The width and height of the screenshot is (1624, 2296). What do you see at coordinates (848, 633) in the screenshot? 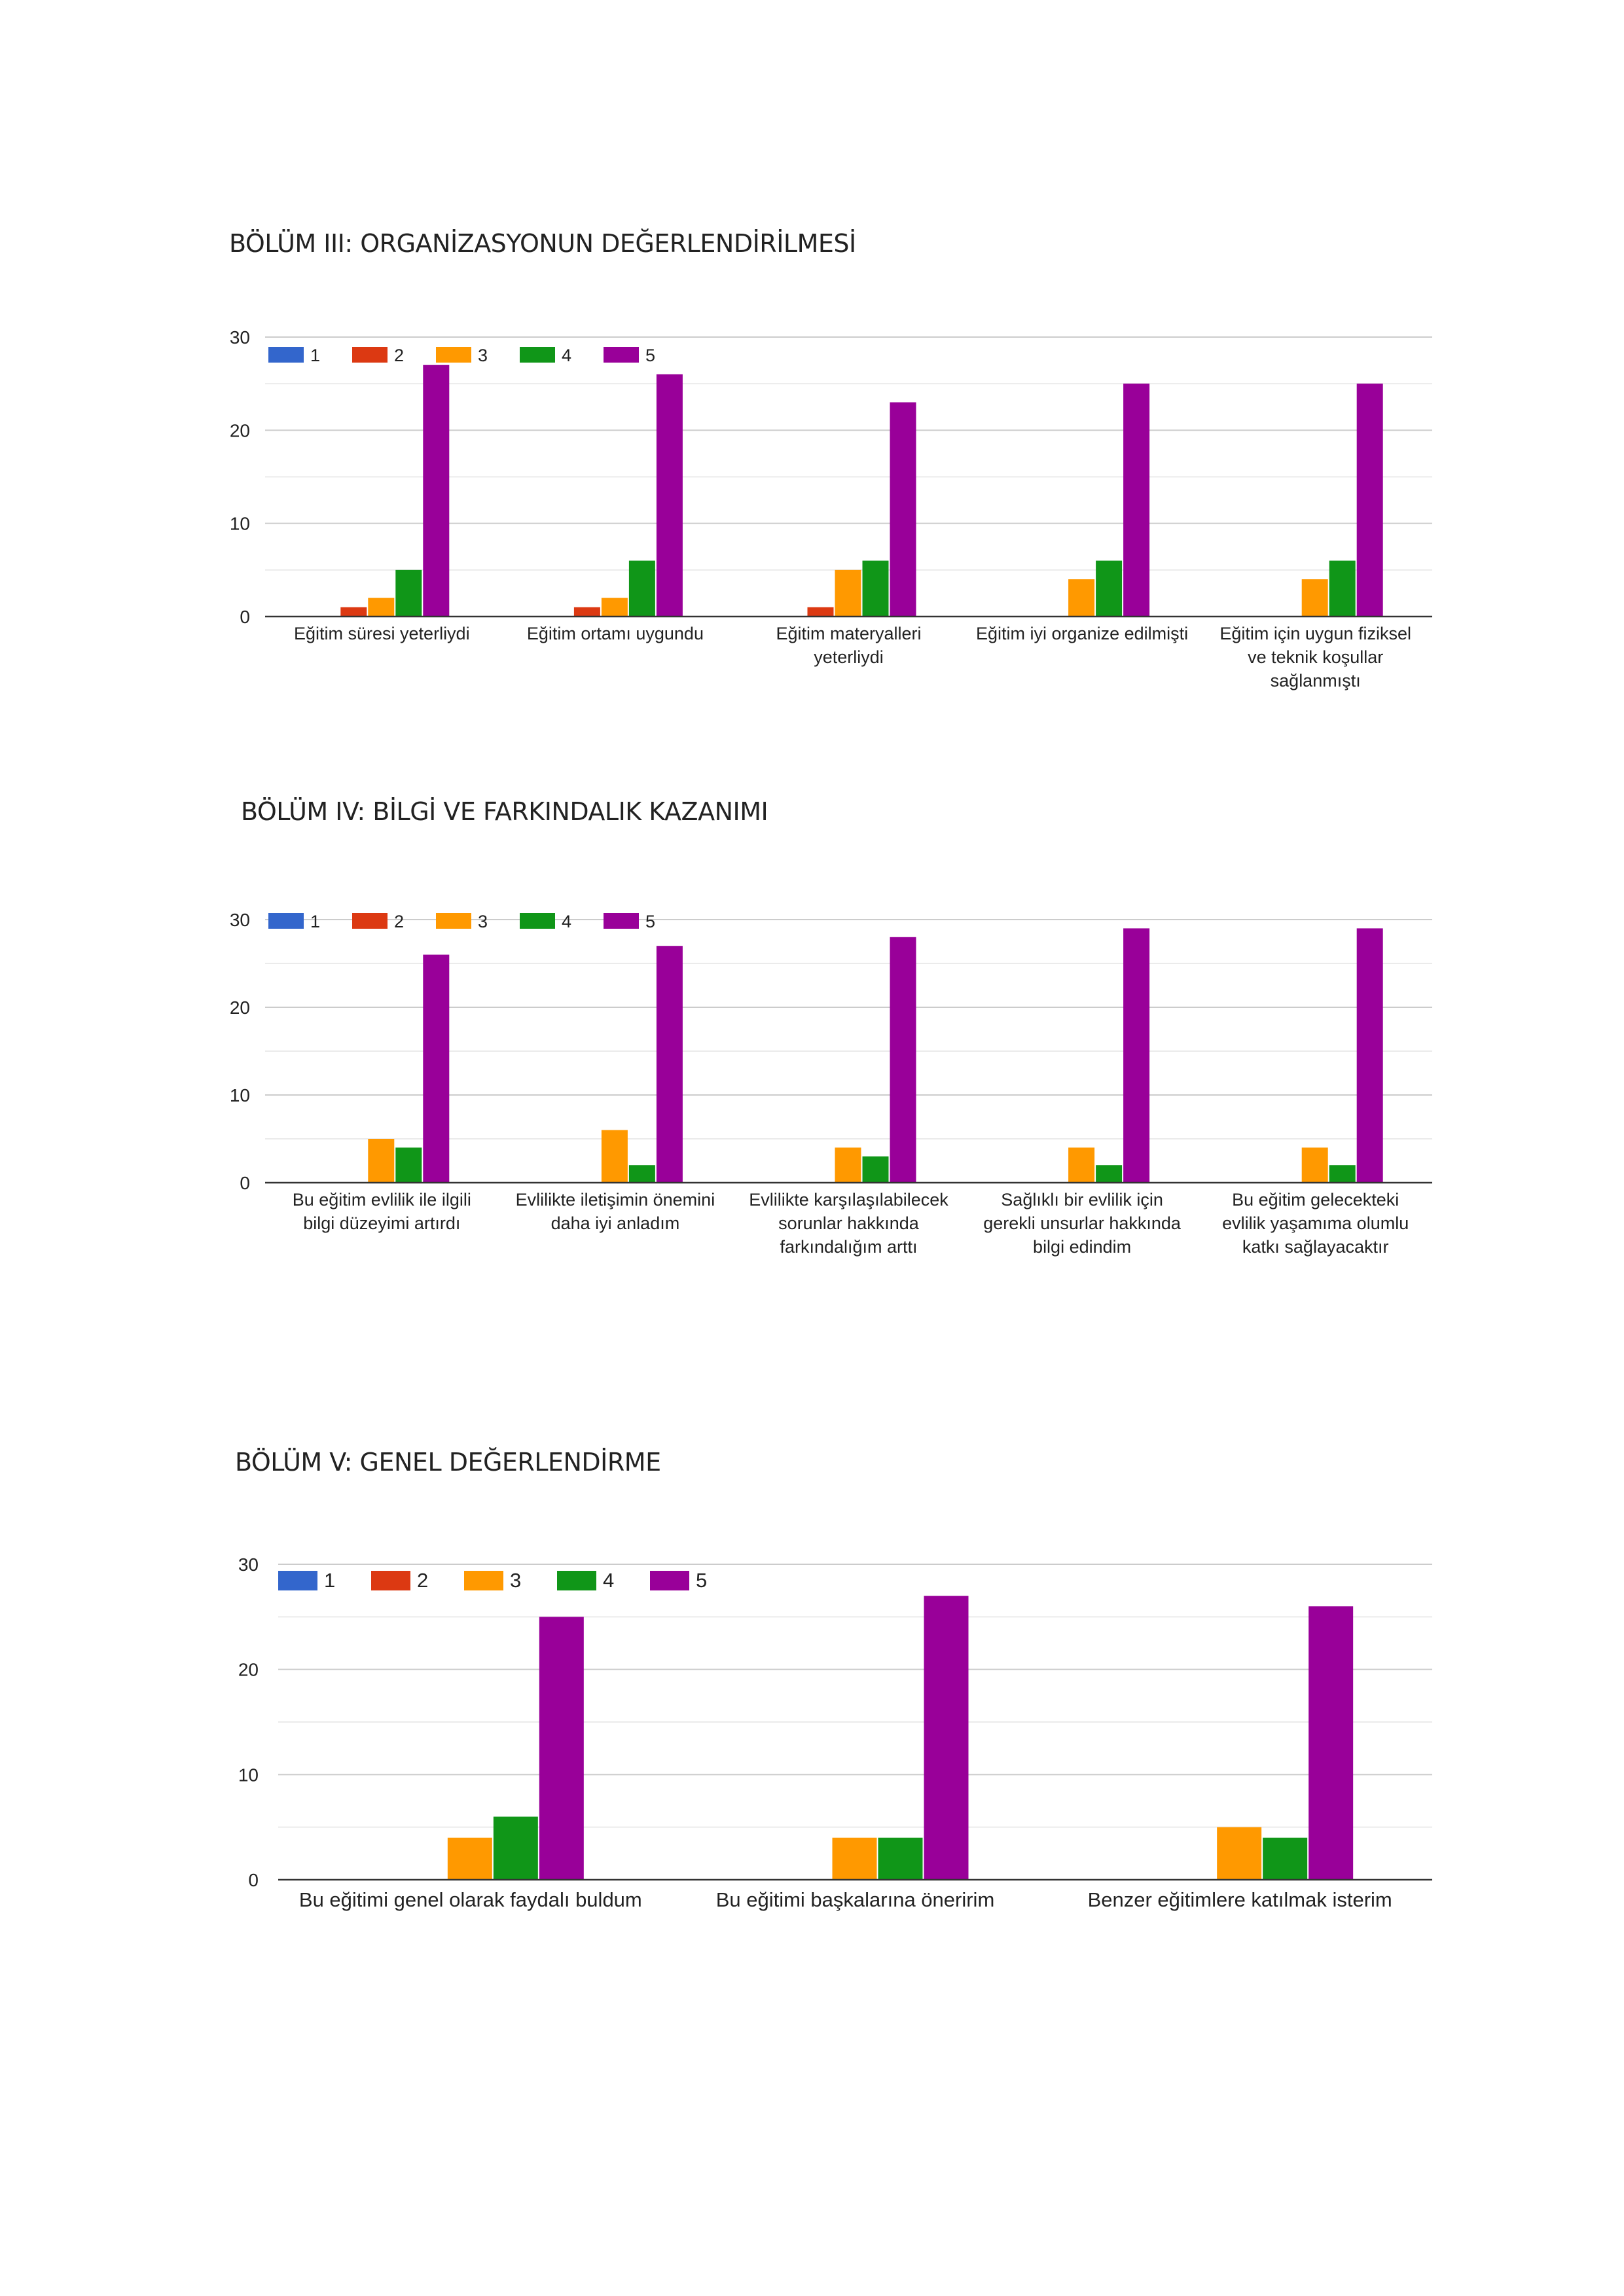
I see `category-label-line: Eğitim materyalleri` at bounding box center [848, 633].